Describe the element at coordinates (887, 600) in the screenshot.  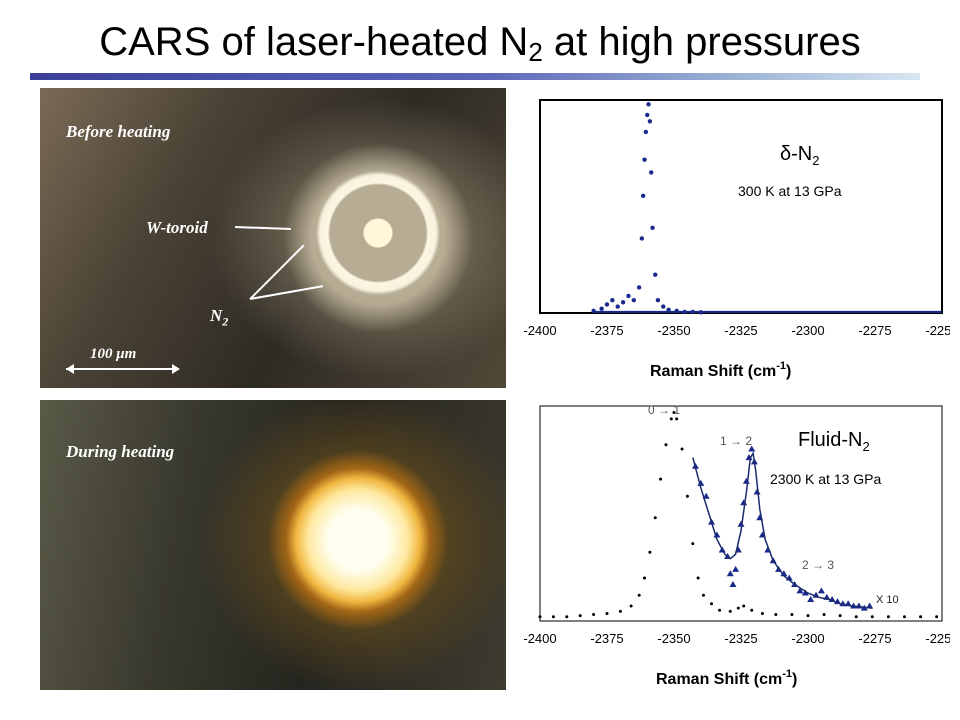
I see `annotation-x10: X 10` at that location.